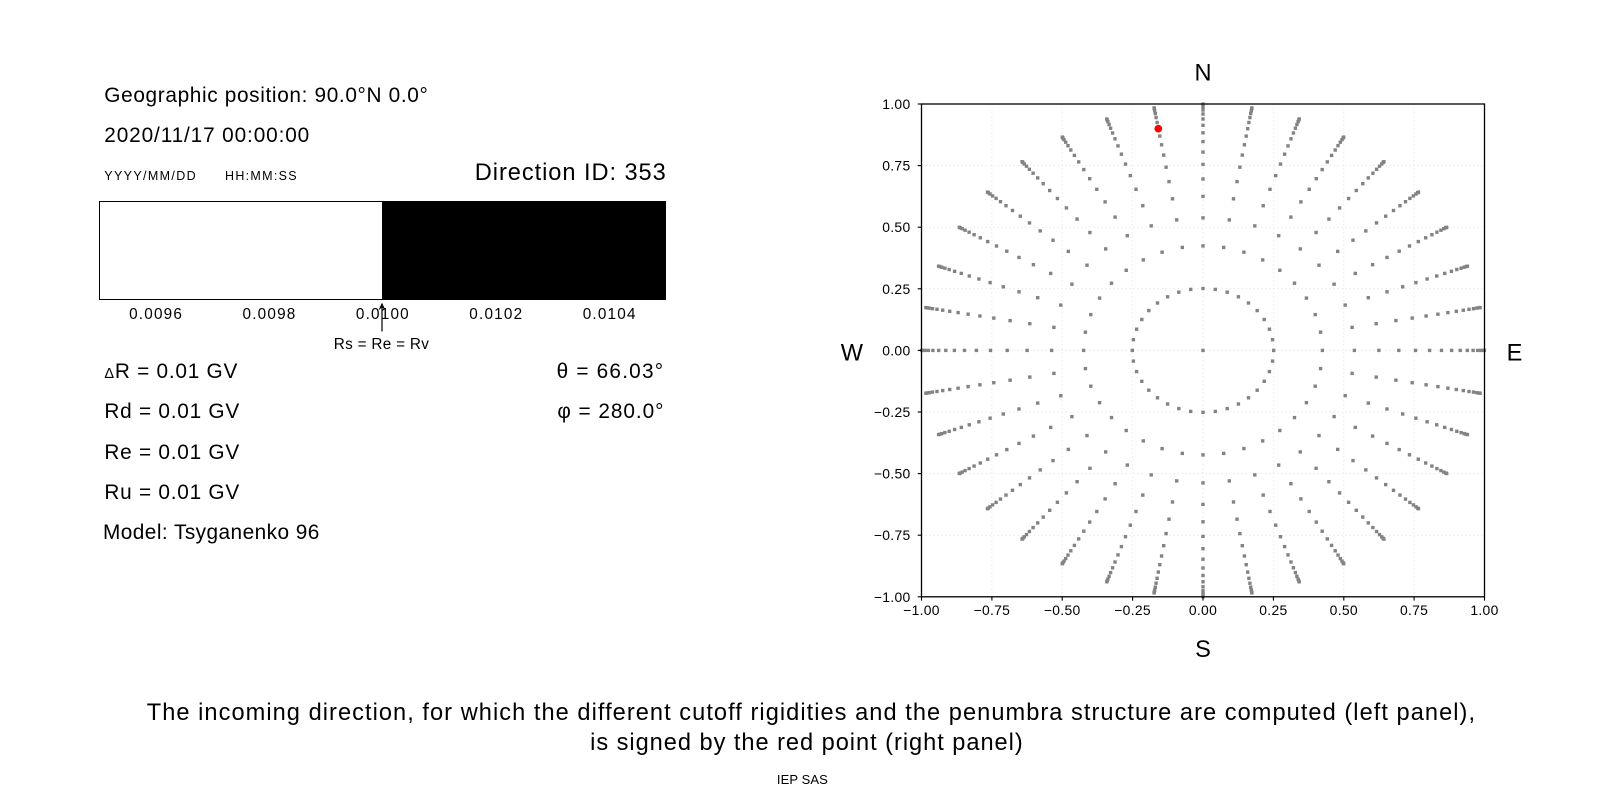  I want to click on svg-text: E, so click(1515, 353).